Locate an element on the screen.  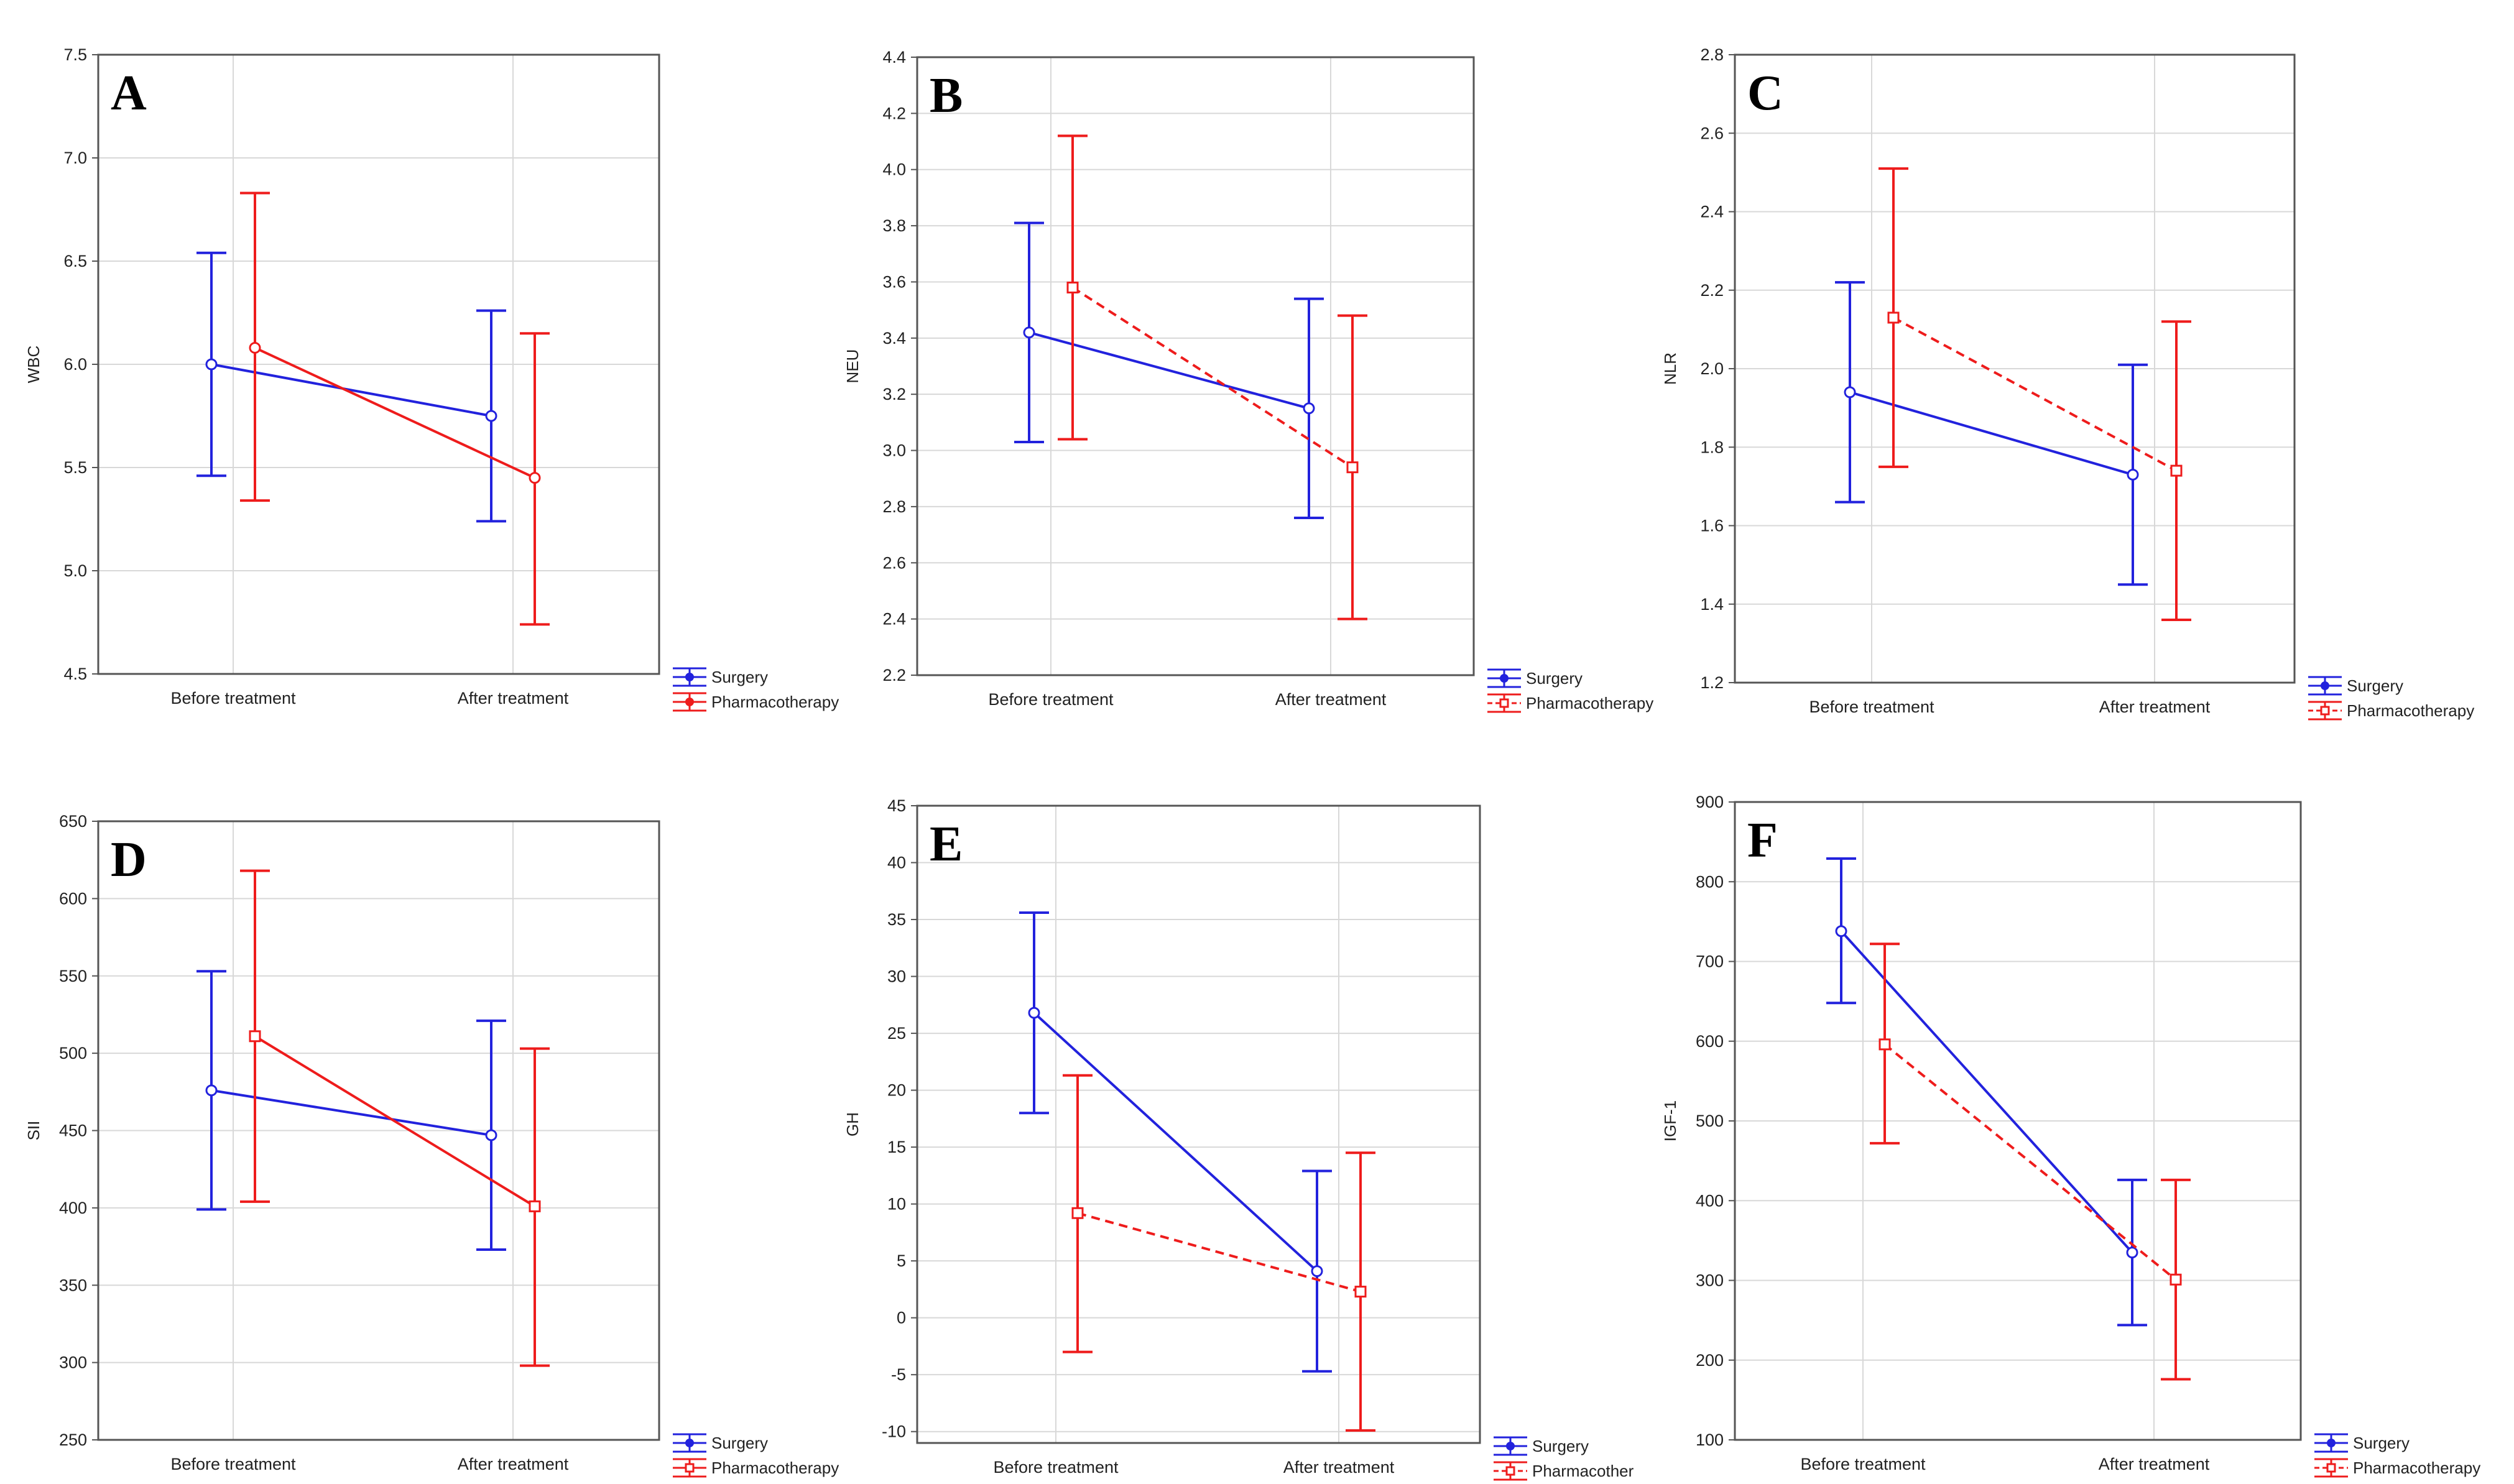
y-axis-label: IGF-1 is located at coordinates (1670, 1120).